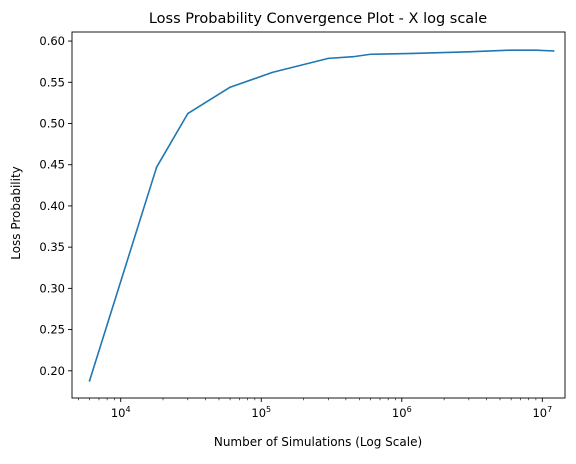 This screenshot has height=464, width=576. I want to click on y-tick-label: 0.20, so click(52, 371).